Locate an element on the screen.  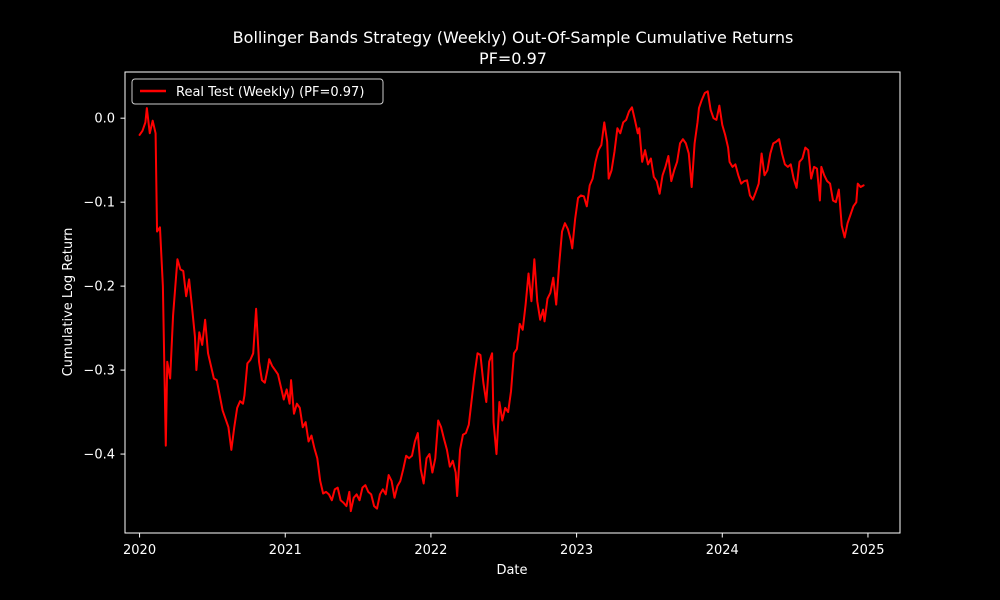
x-tick-label: 2025 is located at coordinates (867, 550).